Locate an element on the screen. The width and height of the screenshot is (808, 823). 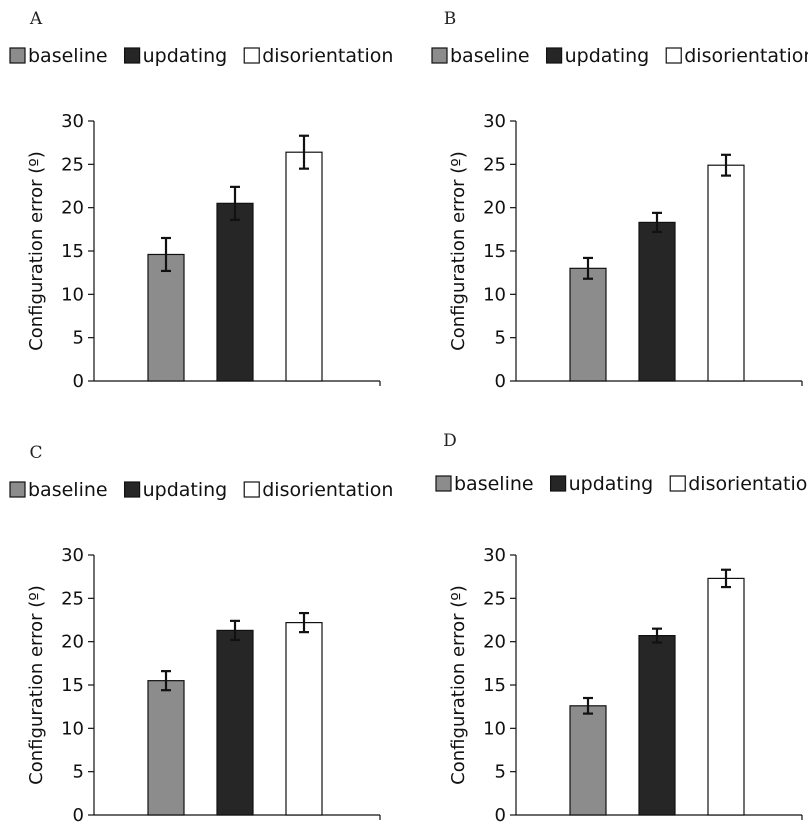
panel-label: B is located at coordinates (450, 19).